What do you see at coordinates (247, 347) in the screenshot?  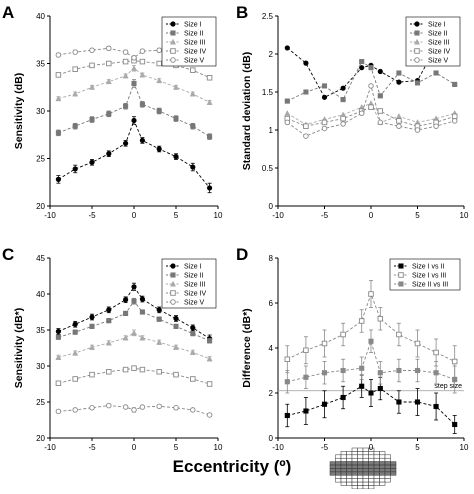 I see `y-axis-label-d: Difference (dB*)` at bounding box center [247, 347].